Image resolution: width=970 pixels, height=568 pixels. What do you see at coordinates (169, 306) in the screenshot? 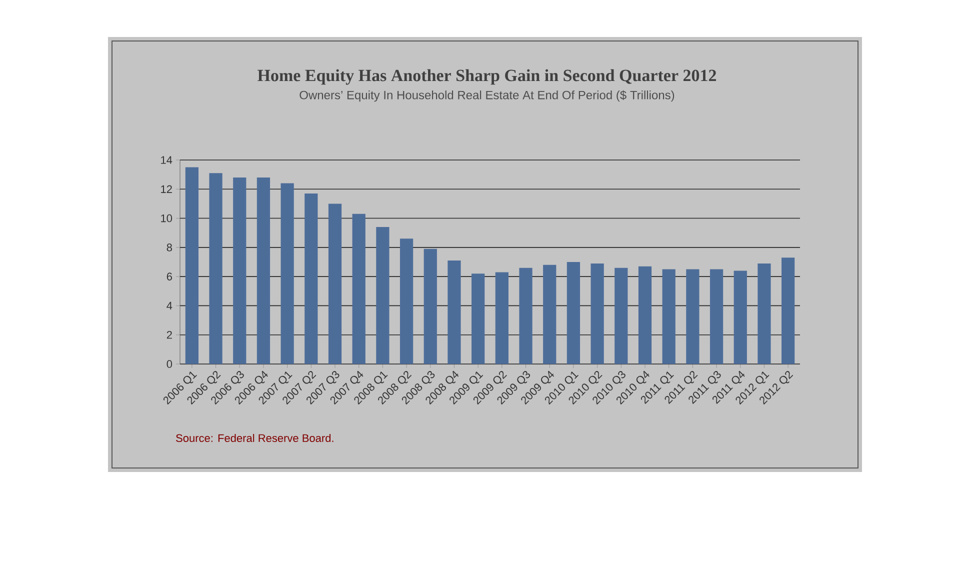
I see `y-tick-label: 4` at bounding box center [169, 306].